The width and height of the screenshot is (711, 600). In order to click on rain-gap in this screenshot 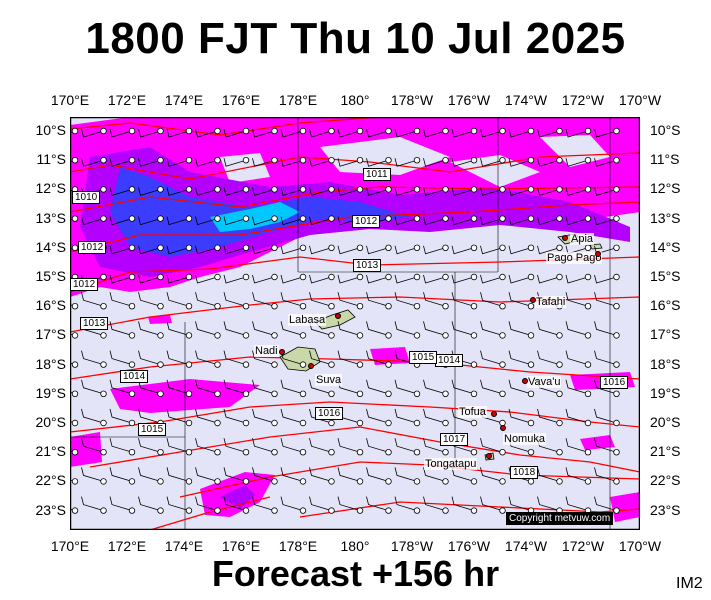, I will do `click(575, 151)`.